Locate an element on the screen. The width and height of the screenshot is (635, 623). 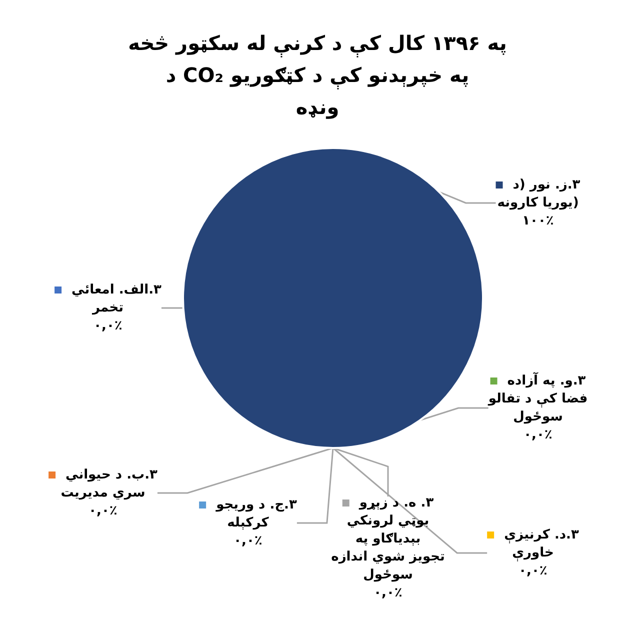
legend-label: ٣.د. كرنيزې خاورې is located at coordinates (541, 545).